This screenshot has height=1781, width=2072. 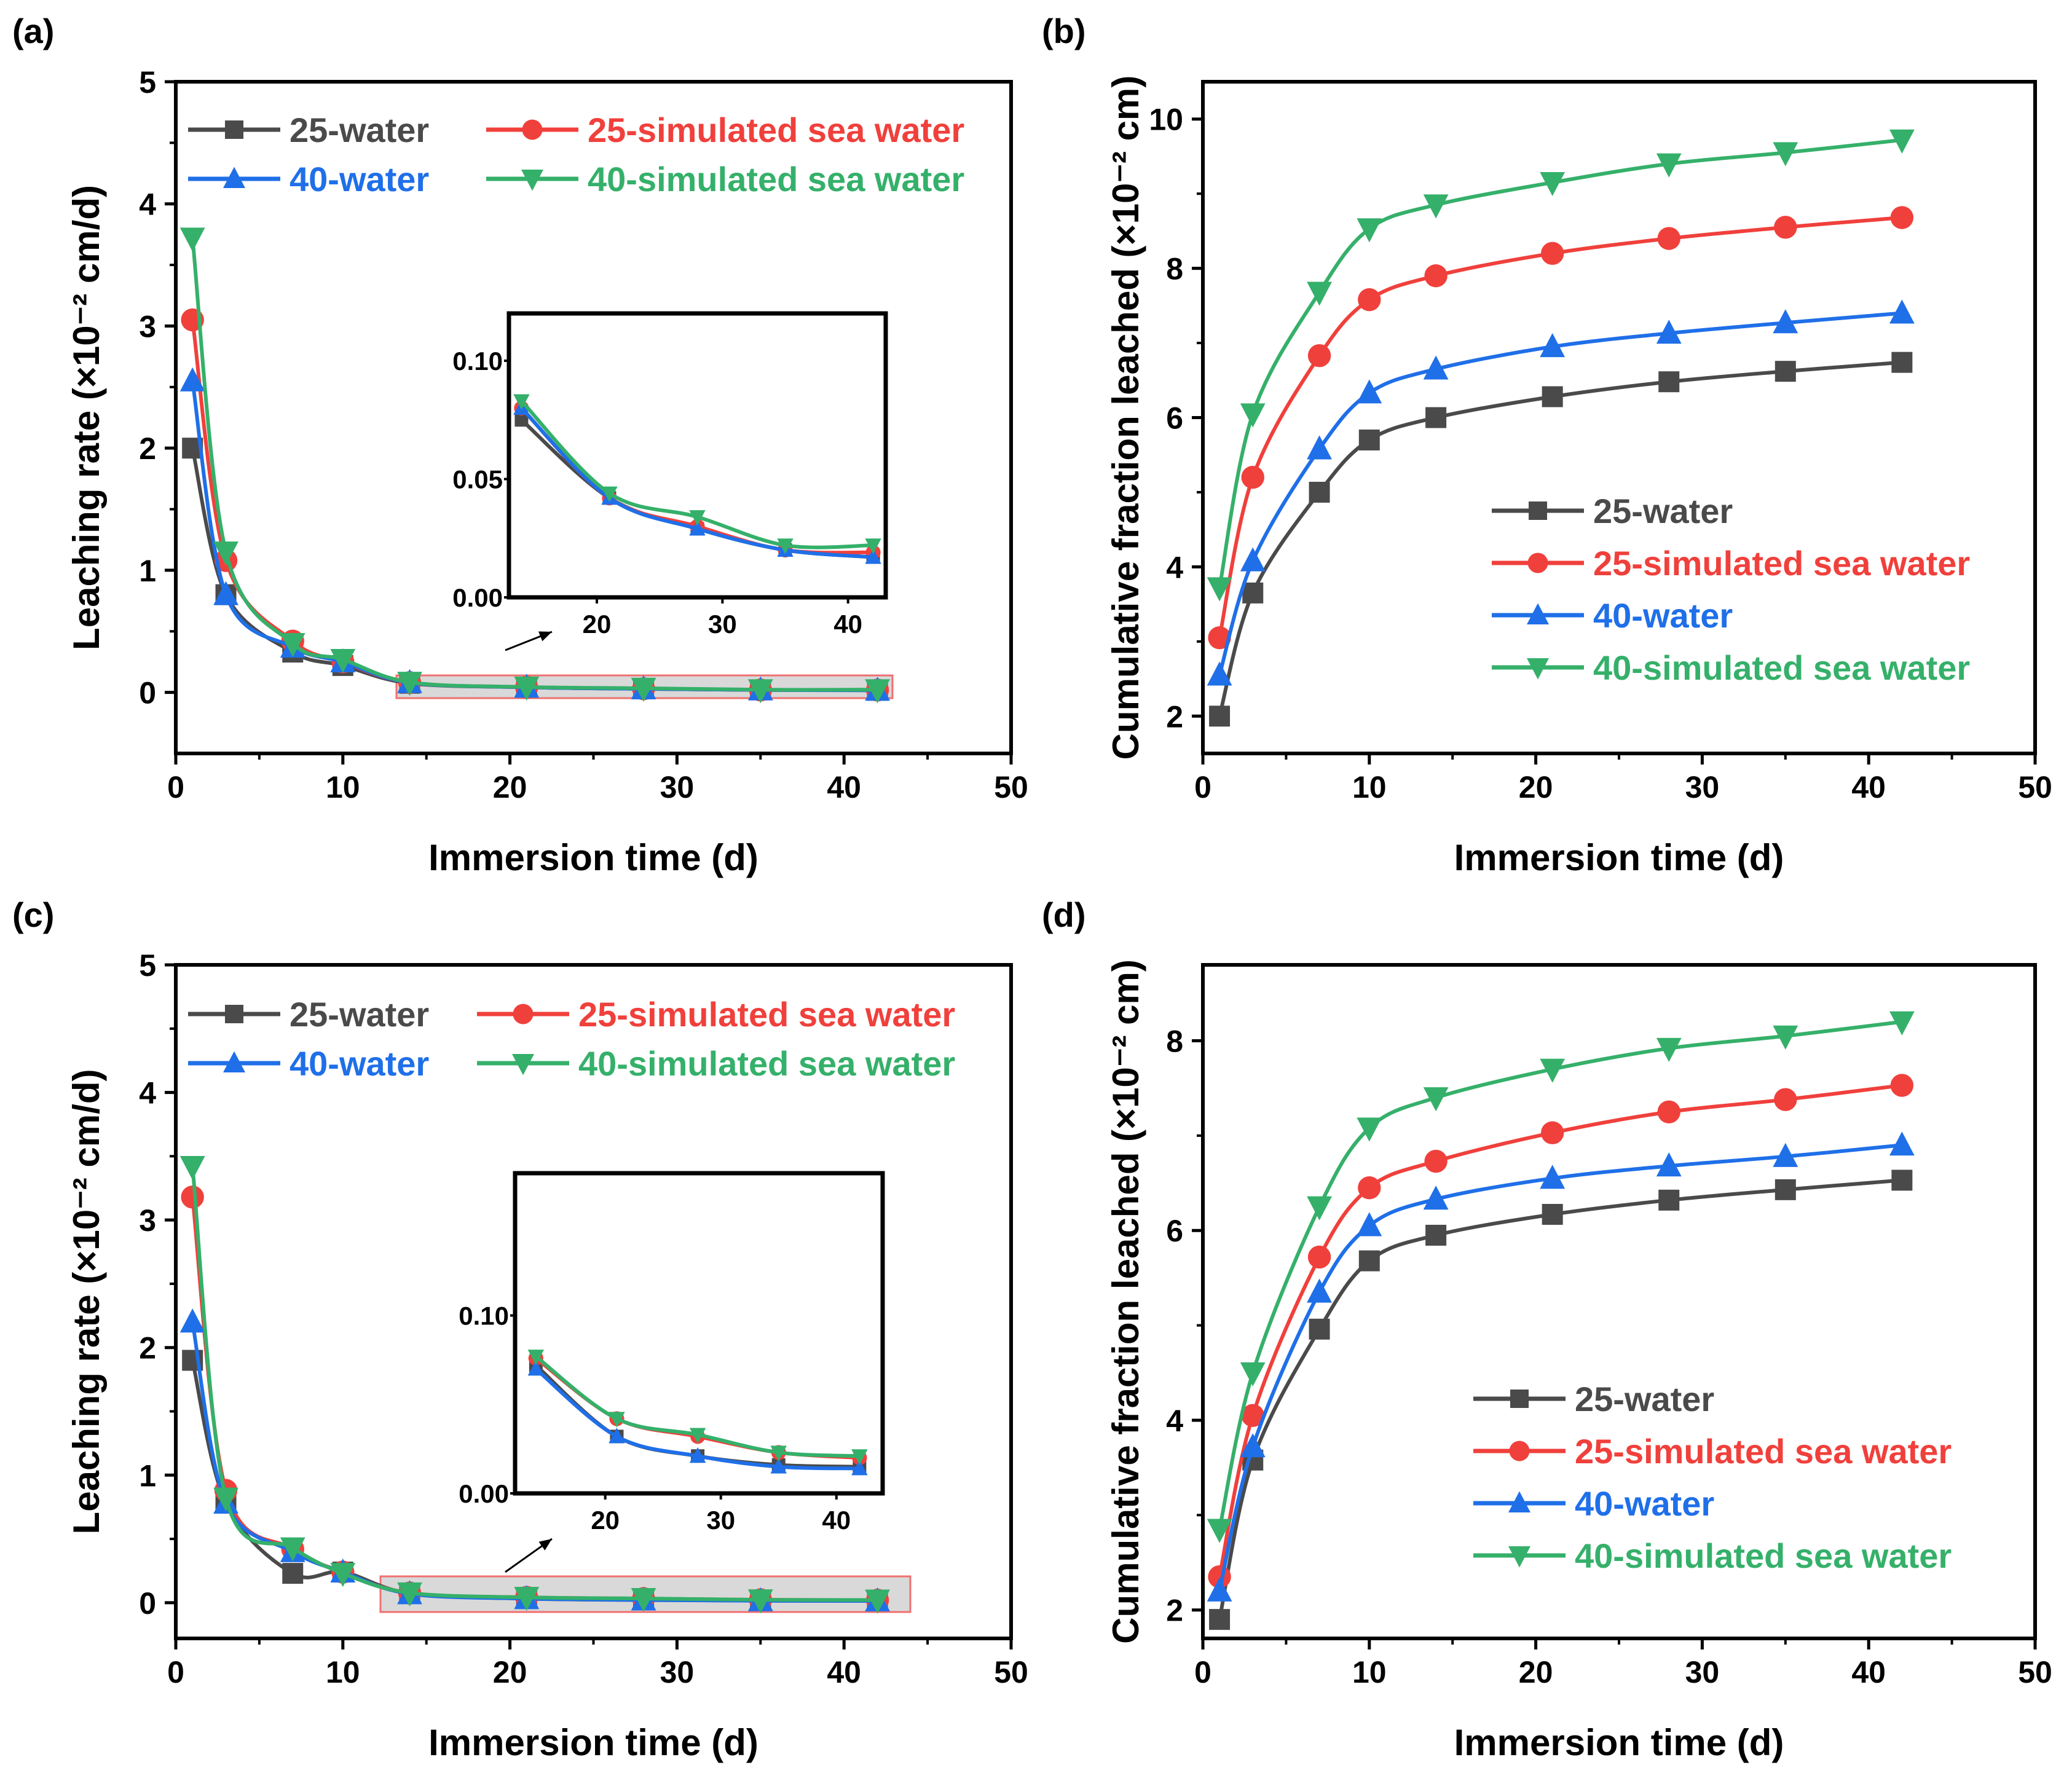 I want to click on x-axis-title: Immersion time (d), so click(x=593, y=1742).